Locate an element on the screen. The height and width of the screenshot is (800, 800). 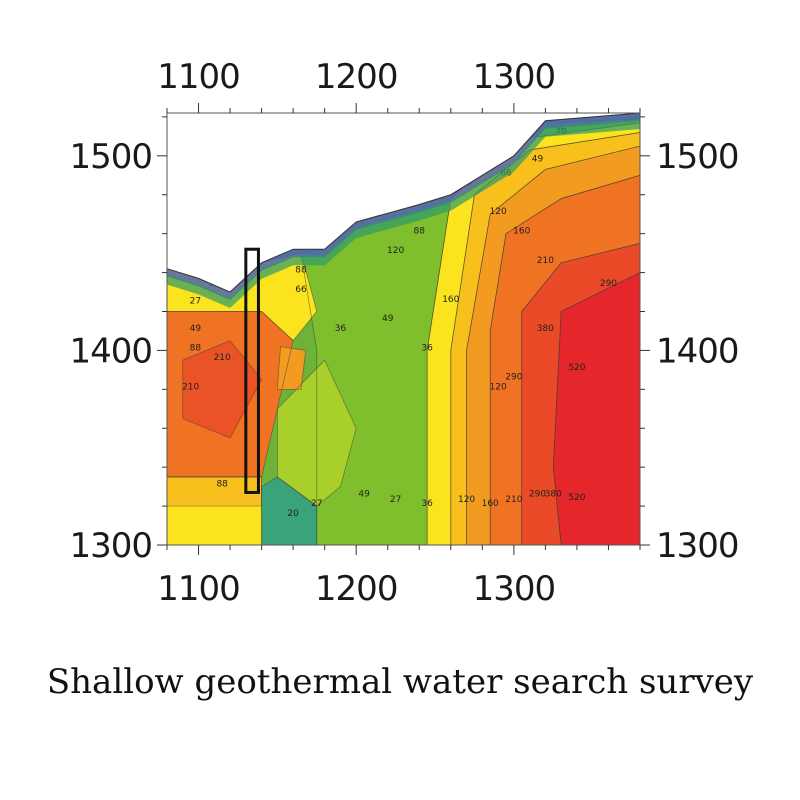
y-tick-label-right: 1300 is located at coordinates (697, 546).